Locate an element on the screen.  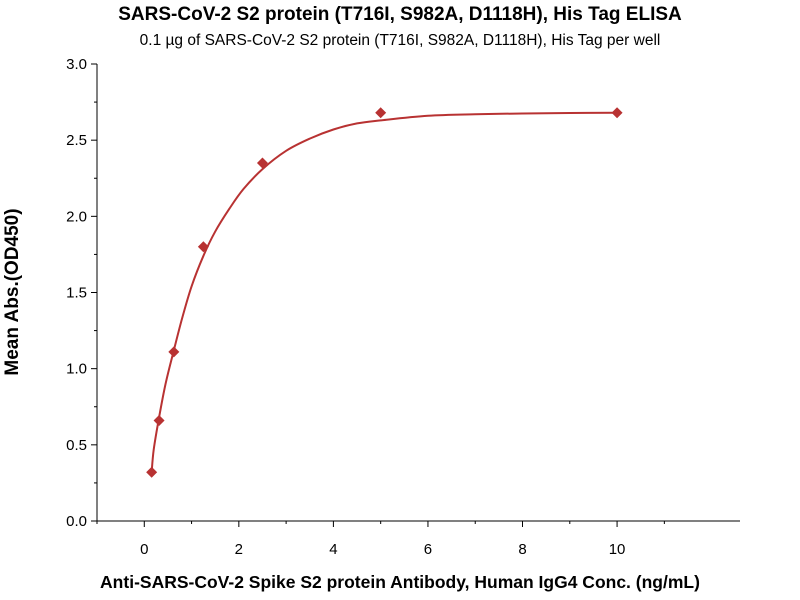
x-tick-label: 6 is located at coordinates (428, 549).